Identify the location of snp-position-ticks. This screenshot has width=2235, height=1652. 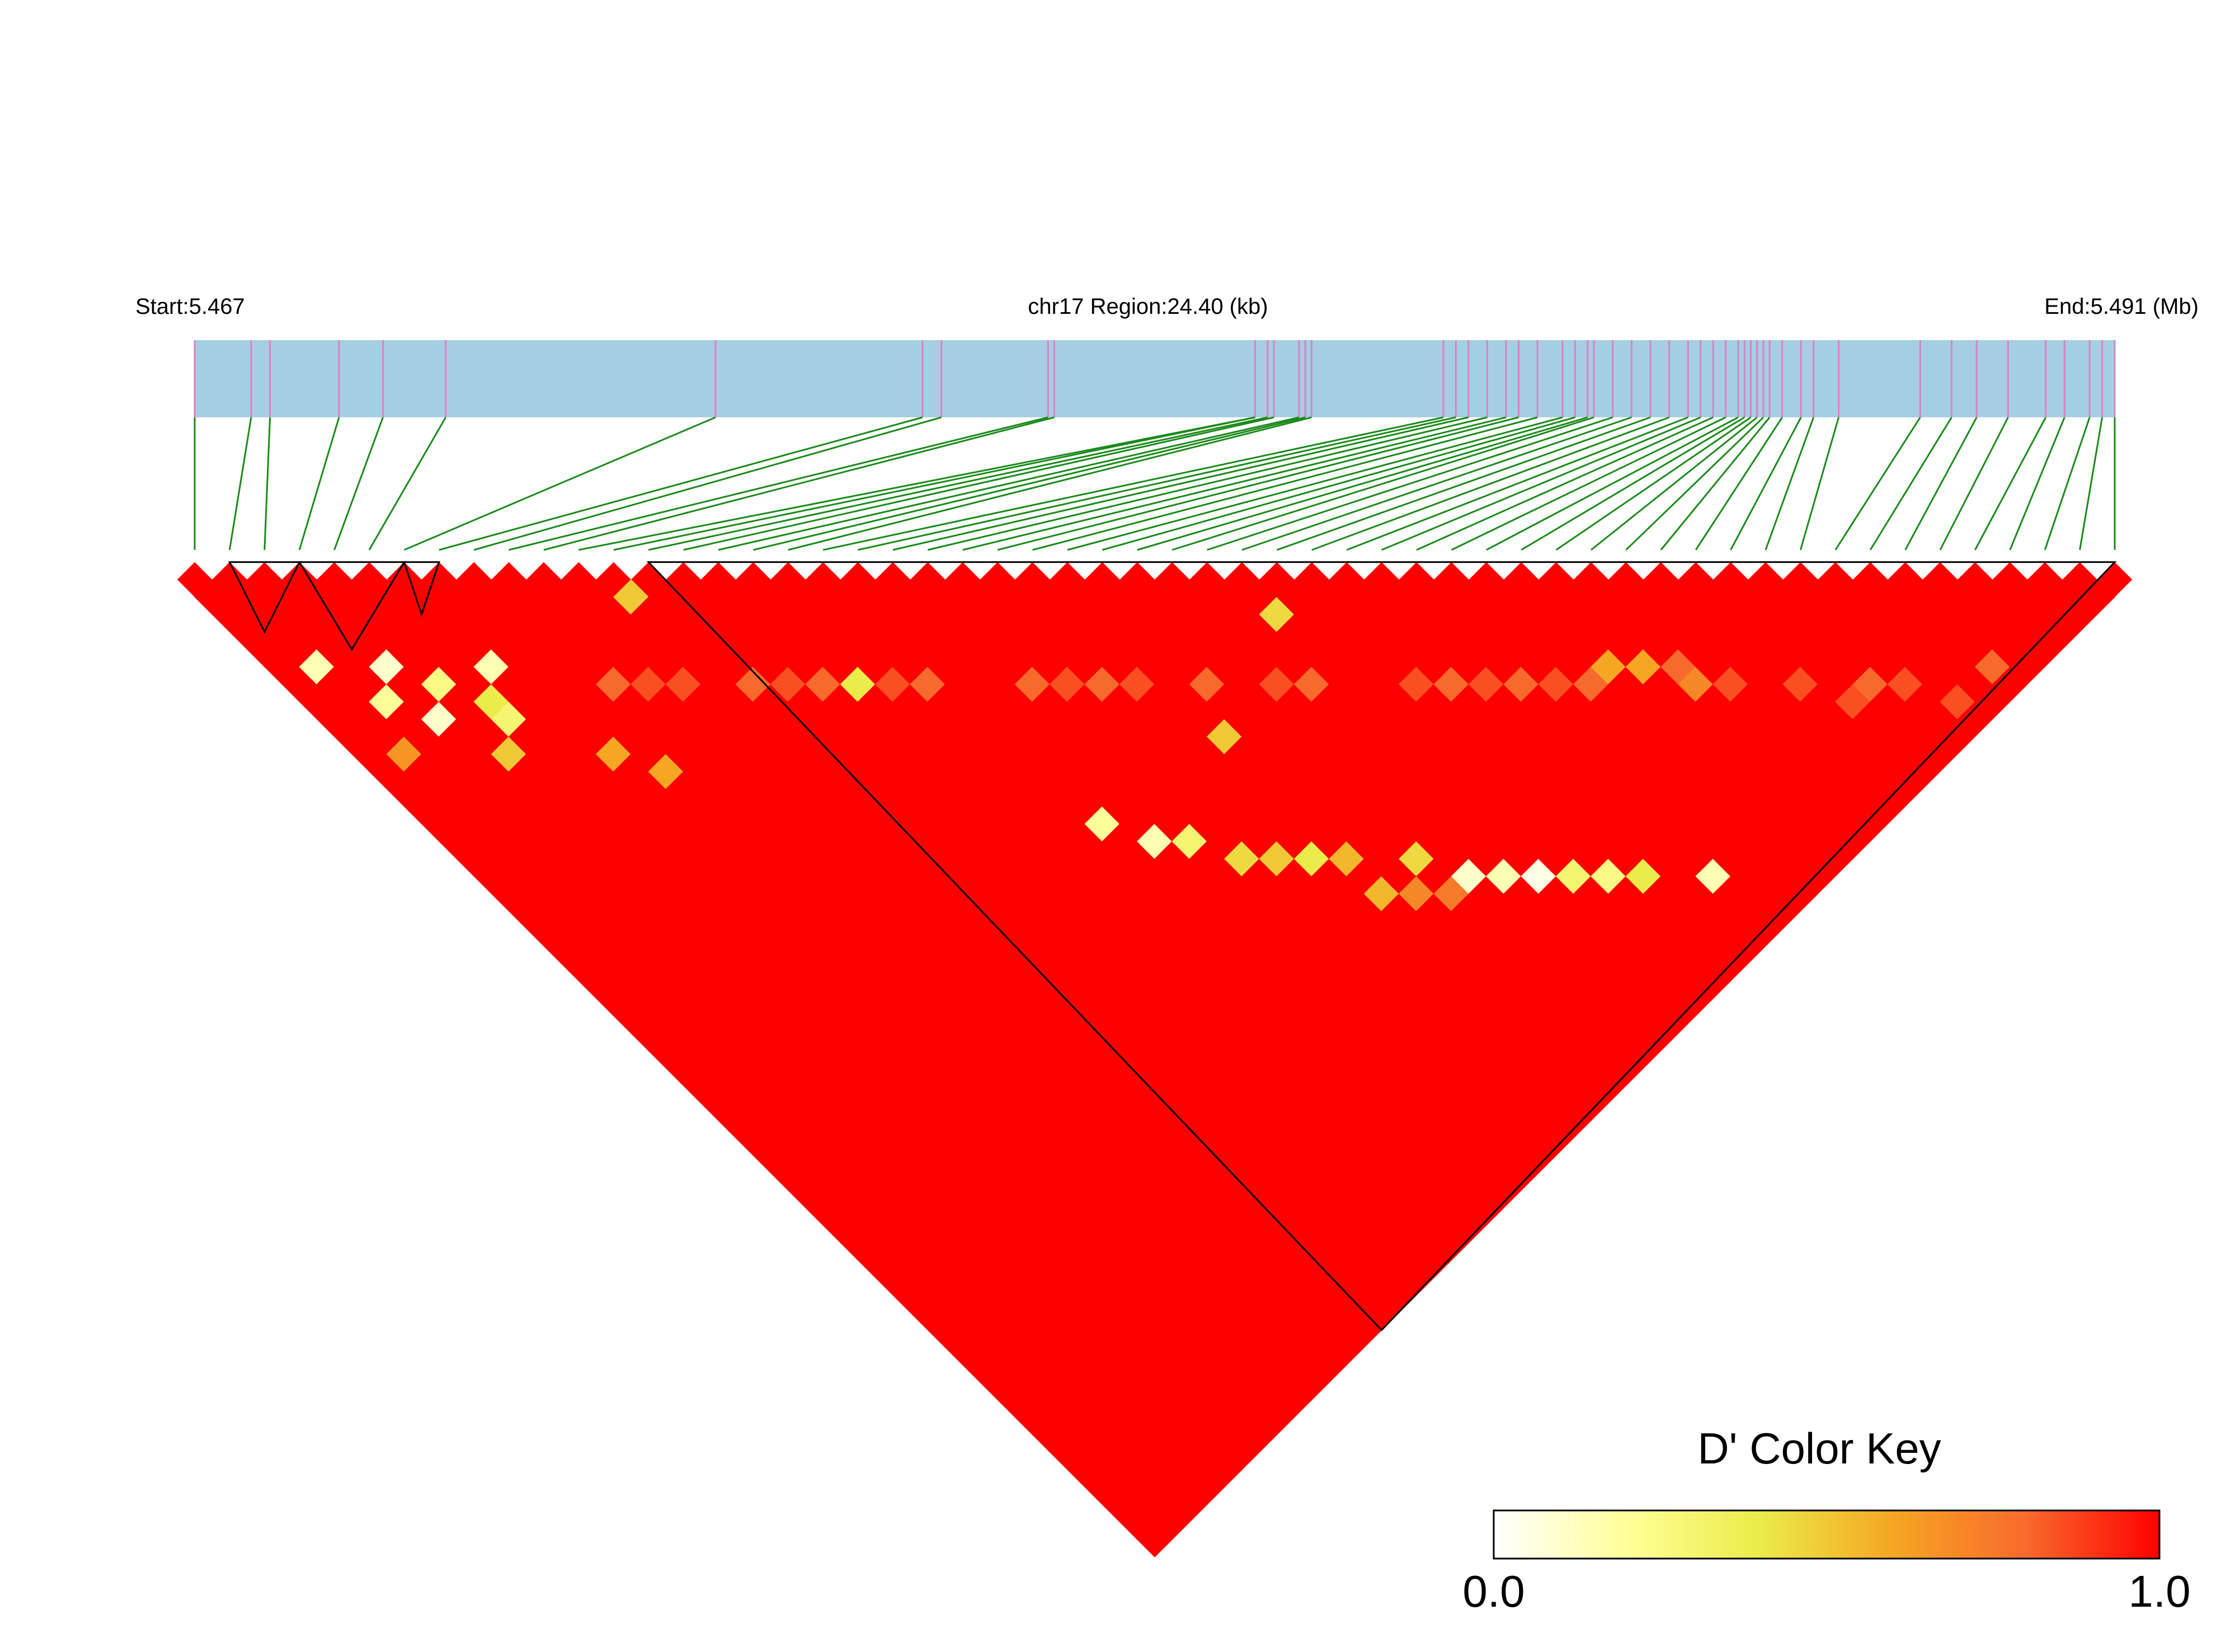
(1155, 379).